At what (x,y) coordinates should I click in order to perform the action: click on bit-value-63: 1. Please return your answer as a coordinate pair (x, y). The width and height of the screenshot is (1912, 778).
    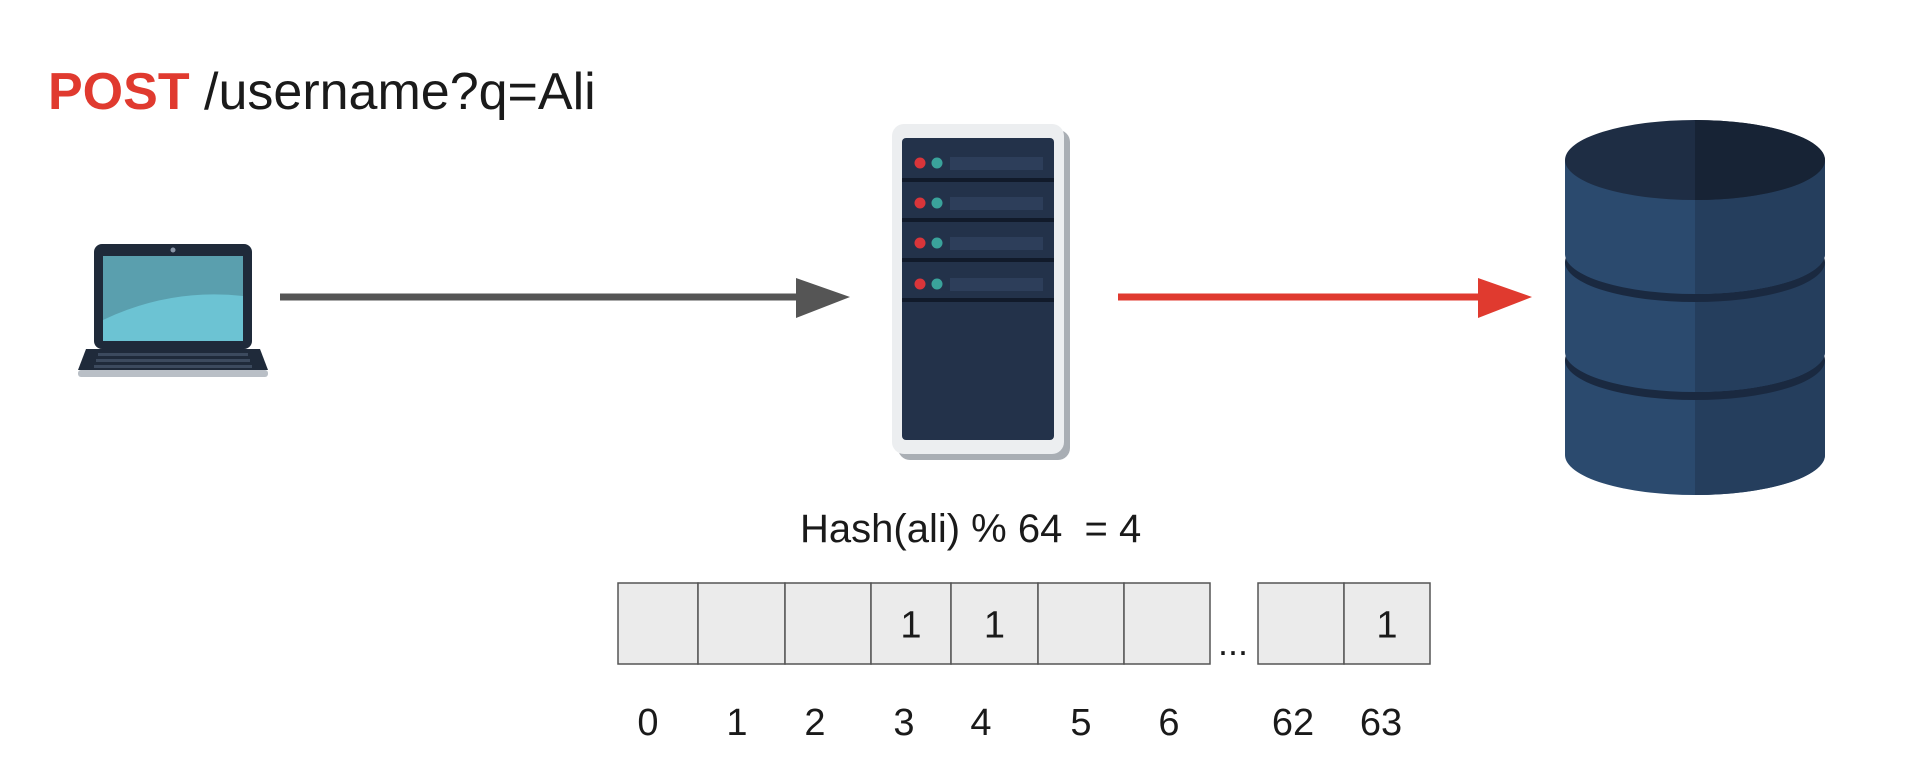
    Looking at the image, I should click on (1386, 626).